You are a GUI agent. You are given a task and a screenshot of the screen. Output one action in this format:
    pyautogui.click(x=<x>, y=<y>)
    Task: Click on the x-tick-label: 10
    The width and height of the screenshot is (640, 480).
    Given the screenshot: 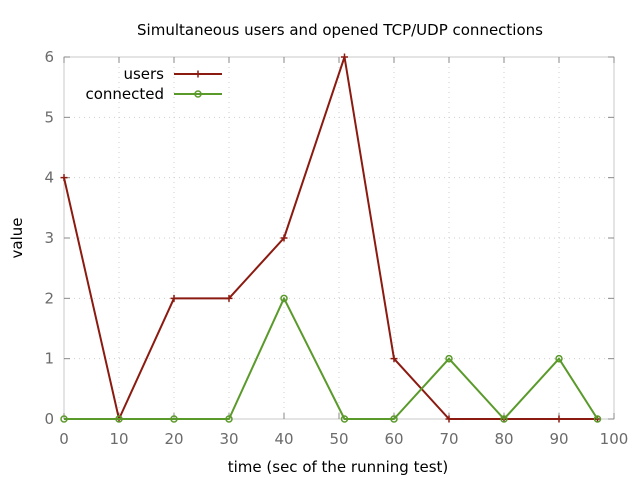 What is the action you would take?
    pyautogui.click(x=118, y=439)
    